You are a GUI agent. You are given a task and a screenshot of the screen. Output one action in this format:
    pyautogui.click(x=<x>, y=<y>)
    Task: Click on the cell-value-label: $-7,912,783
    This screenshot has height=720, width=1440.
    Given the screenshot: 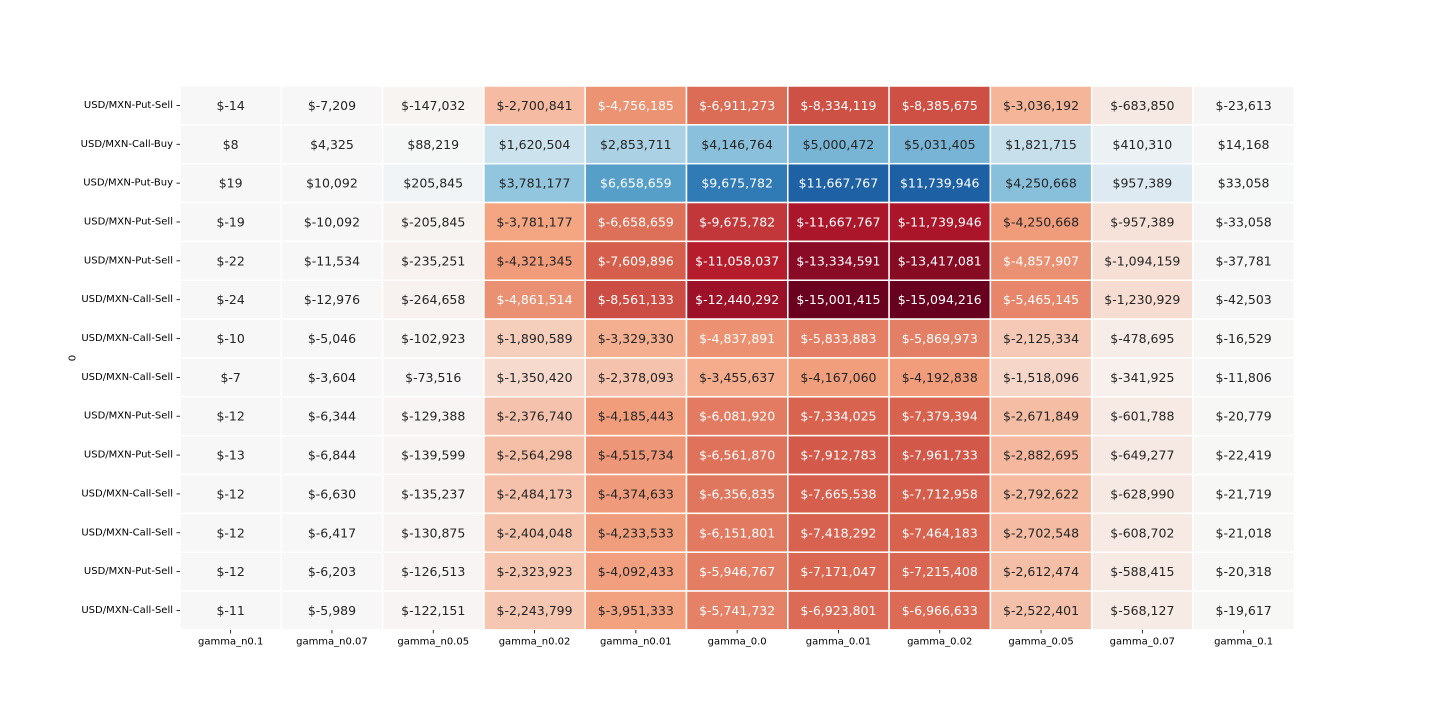 What is the action you would take?
    pyautogui.click(x=838, y=455)
    